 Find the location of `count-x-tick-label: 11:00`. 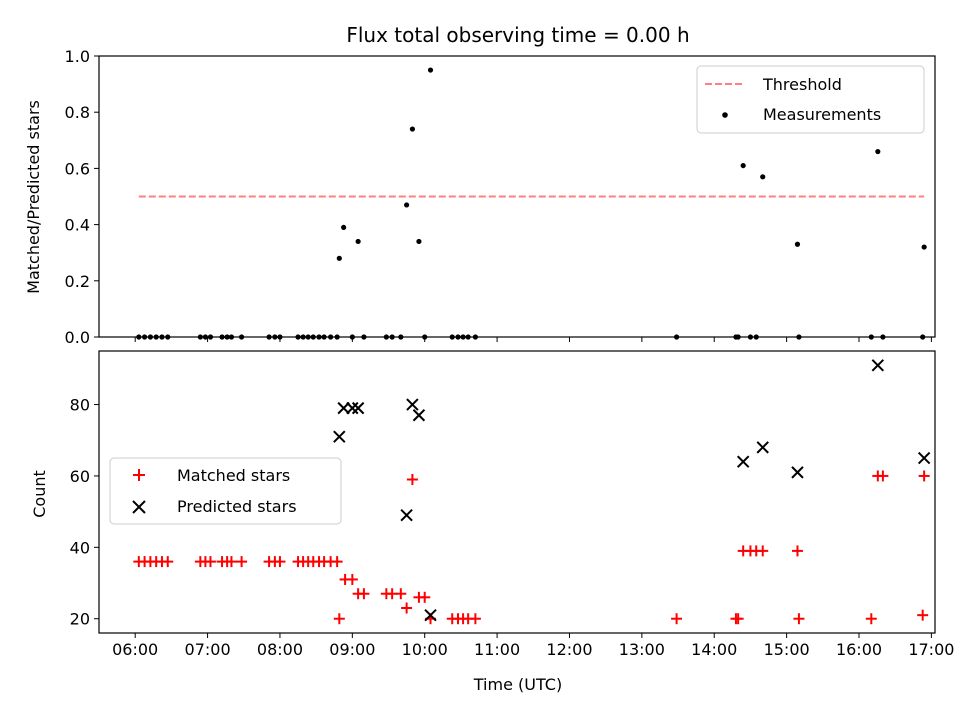

count-x-tick-label: 11:00 is located at coordinates (497, 649).